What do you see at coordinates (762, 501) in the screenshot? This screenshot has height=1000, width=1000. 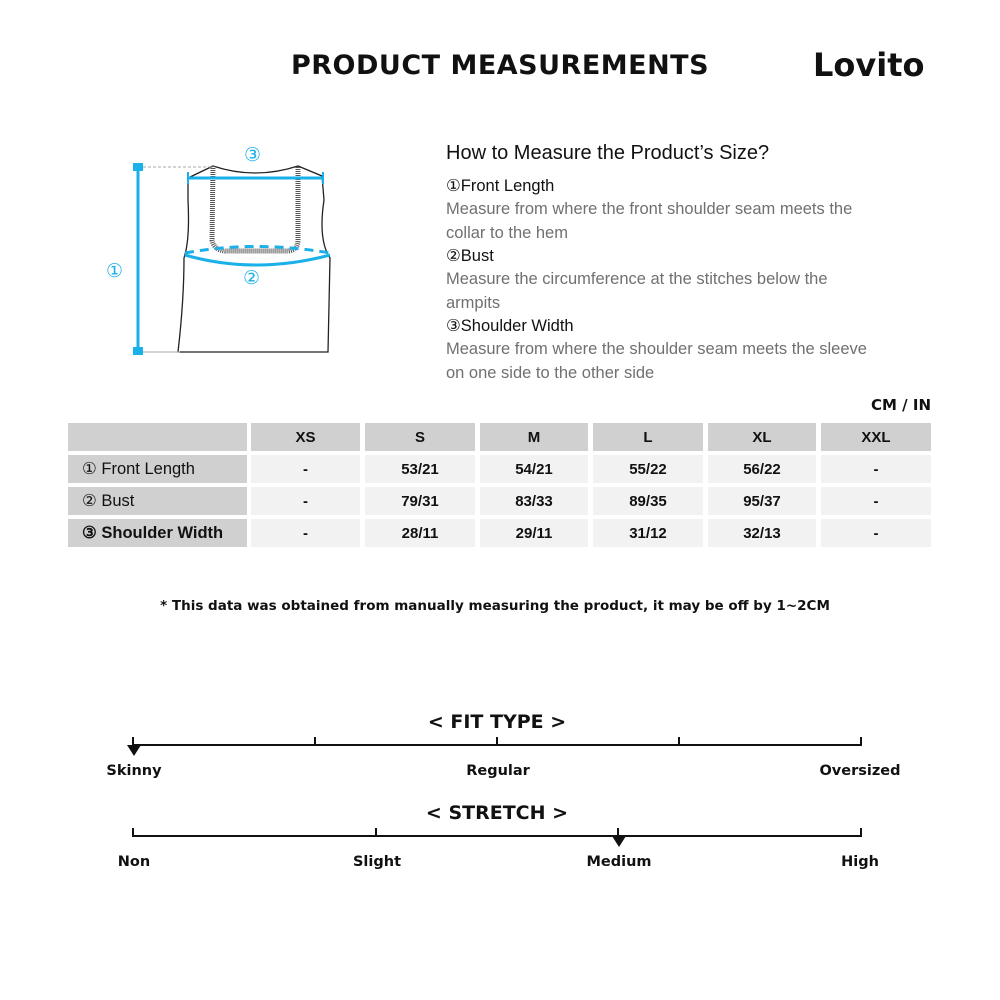 I see `table-cell: 95/37` at bounding box center [762, 501].